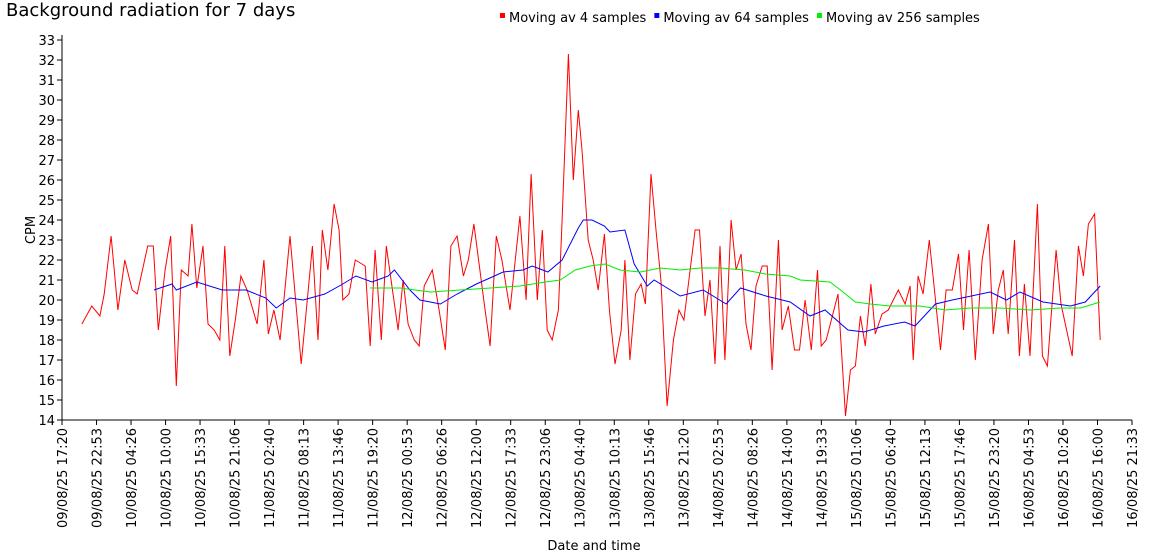  Describe the element at coordinates (1099, 478) in the screenshot. I see `x-tick-label: 16/08/25 16:00` at that location.